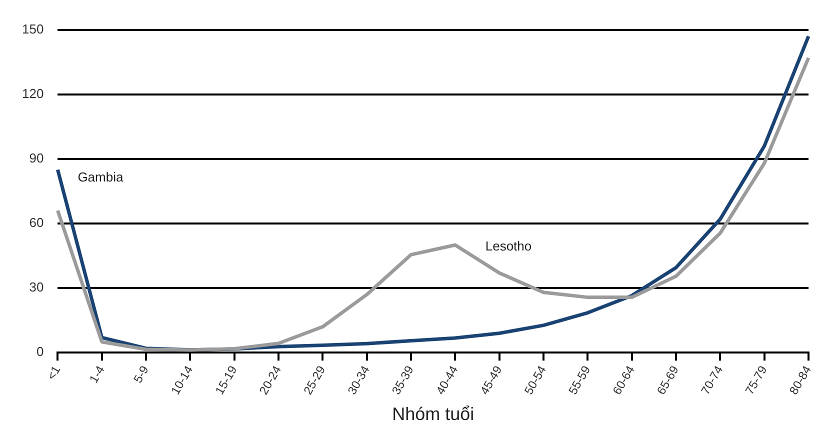  I want to click on y-tick-label: 60, so click(36, 222).